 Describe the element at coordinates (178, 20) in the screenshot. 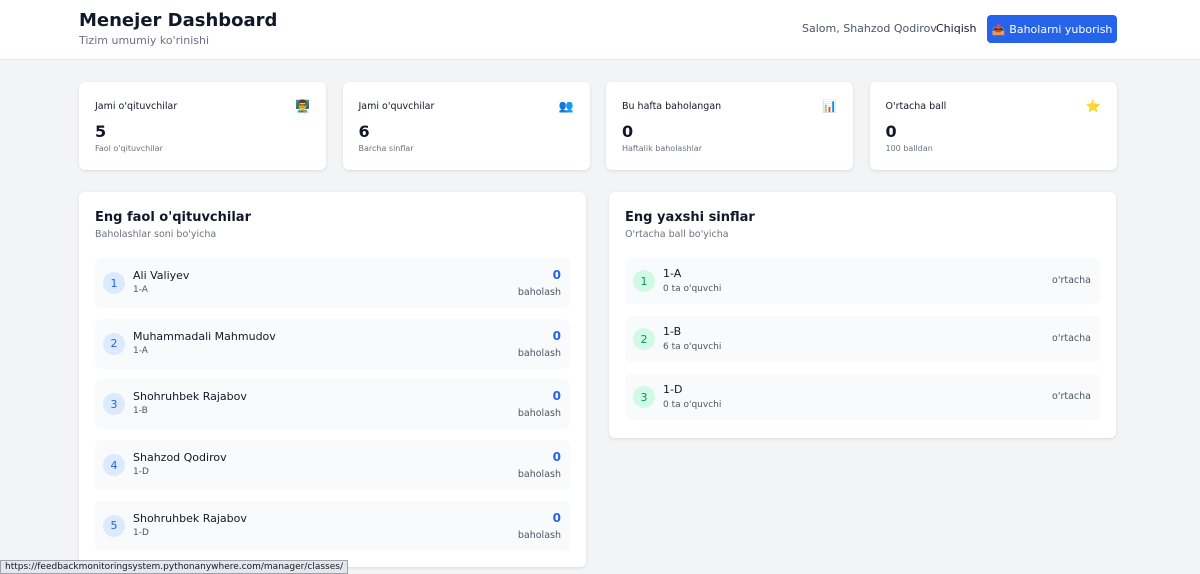

I see `title: Menejer Dashboard` at that location.